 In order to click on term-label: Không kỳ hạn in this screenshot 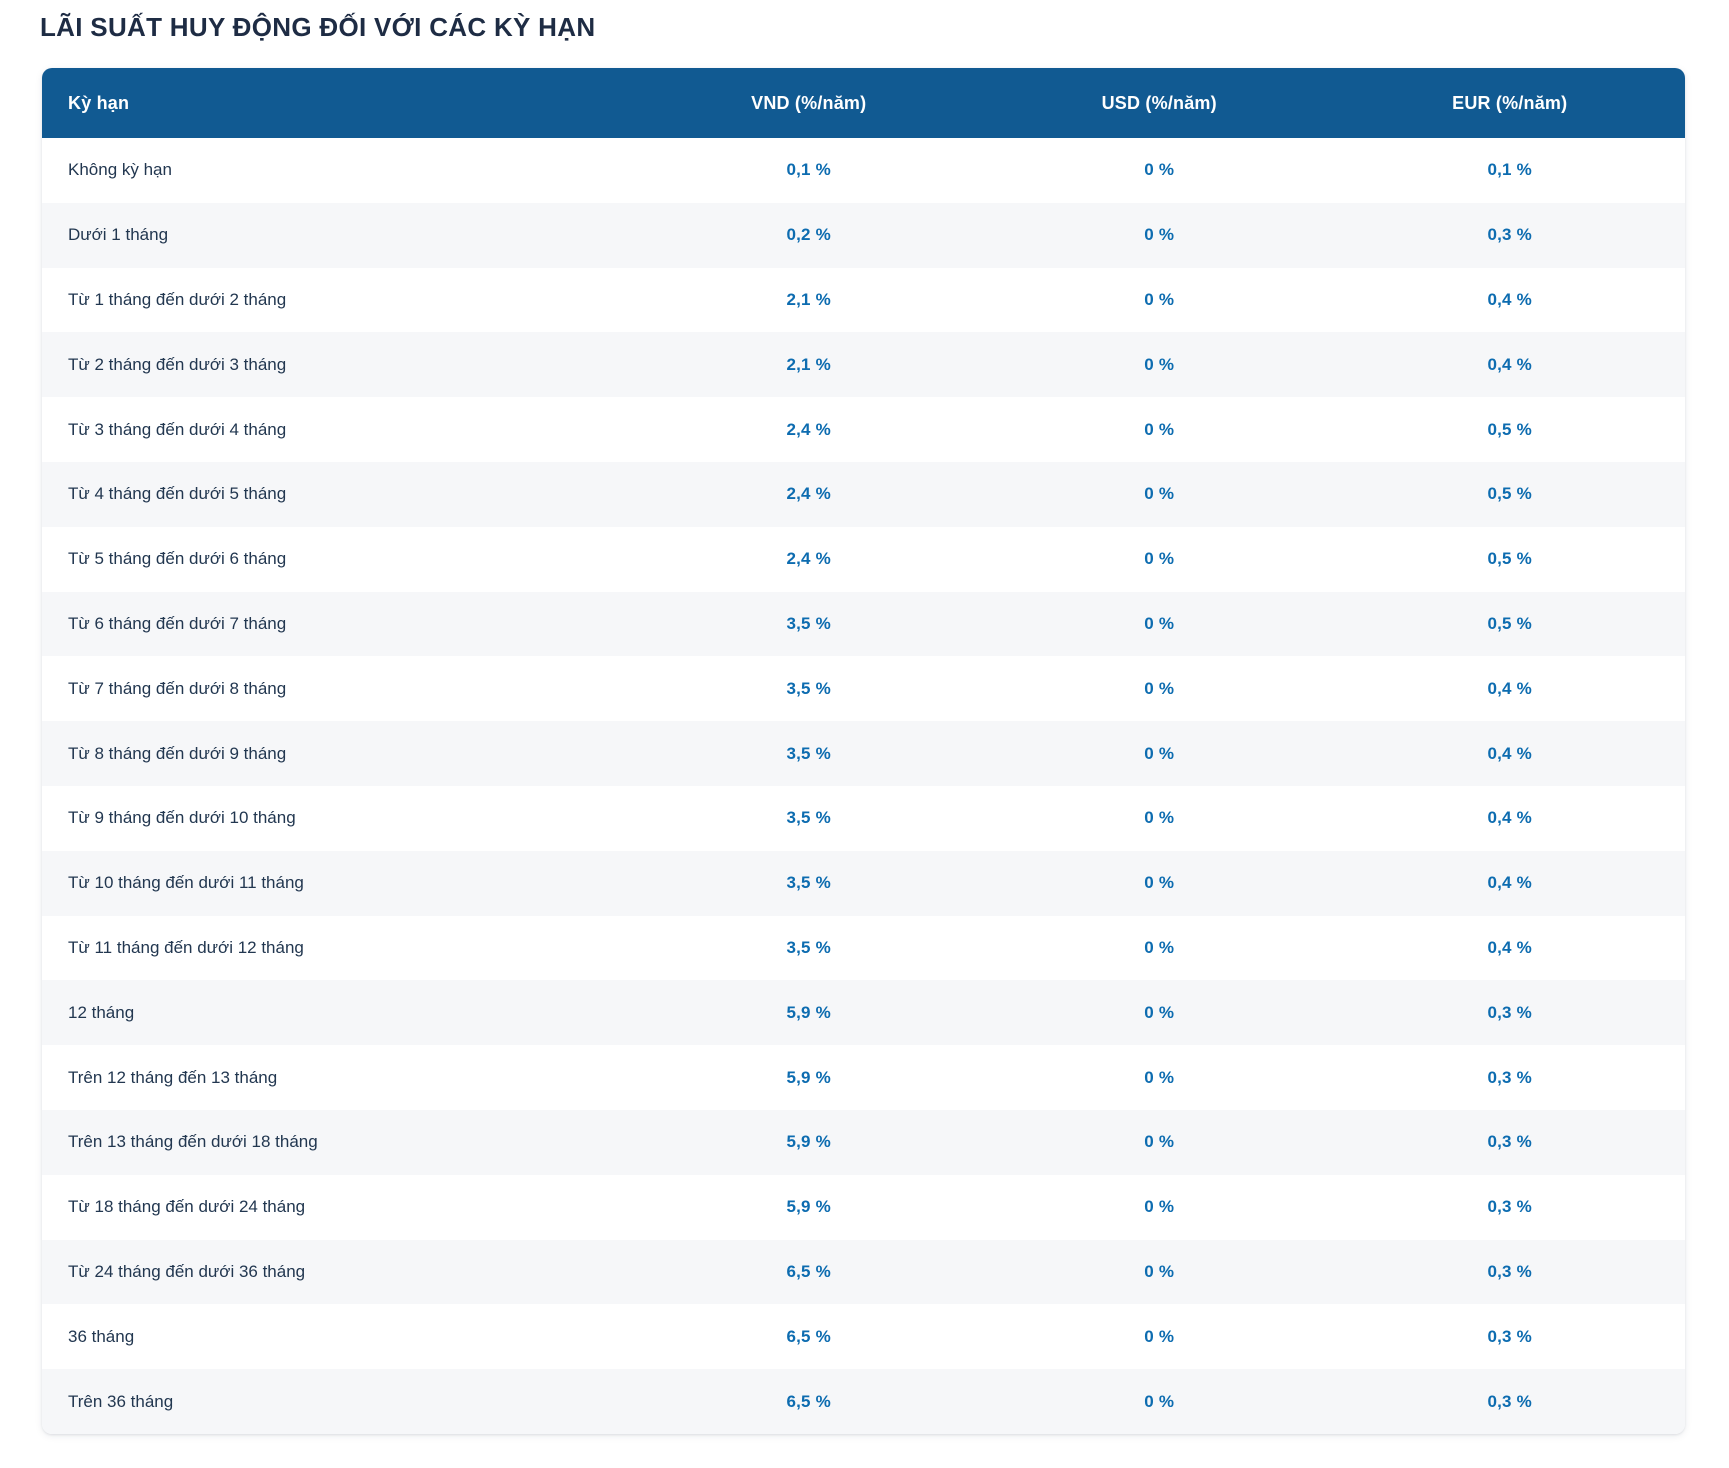, I will do `click(338, 170)`.